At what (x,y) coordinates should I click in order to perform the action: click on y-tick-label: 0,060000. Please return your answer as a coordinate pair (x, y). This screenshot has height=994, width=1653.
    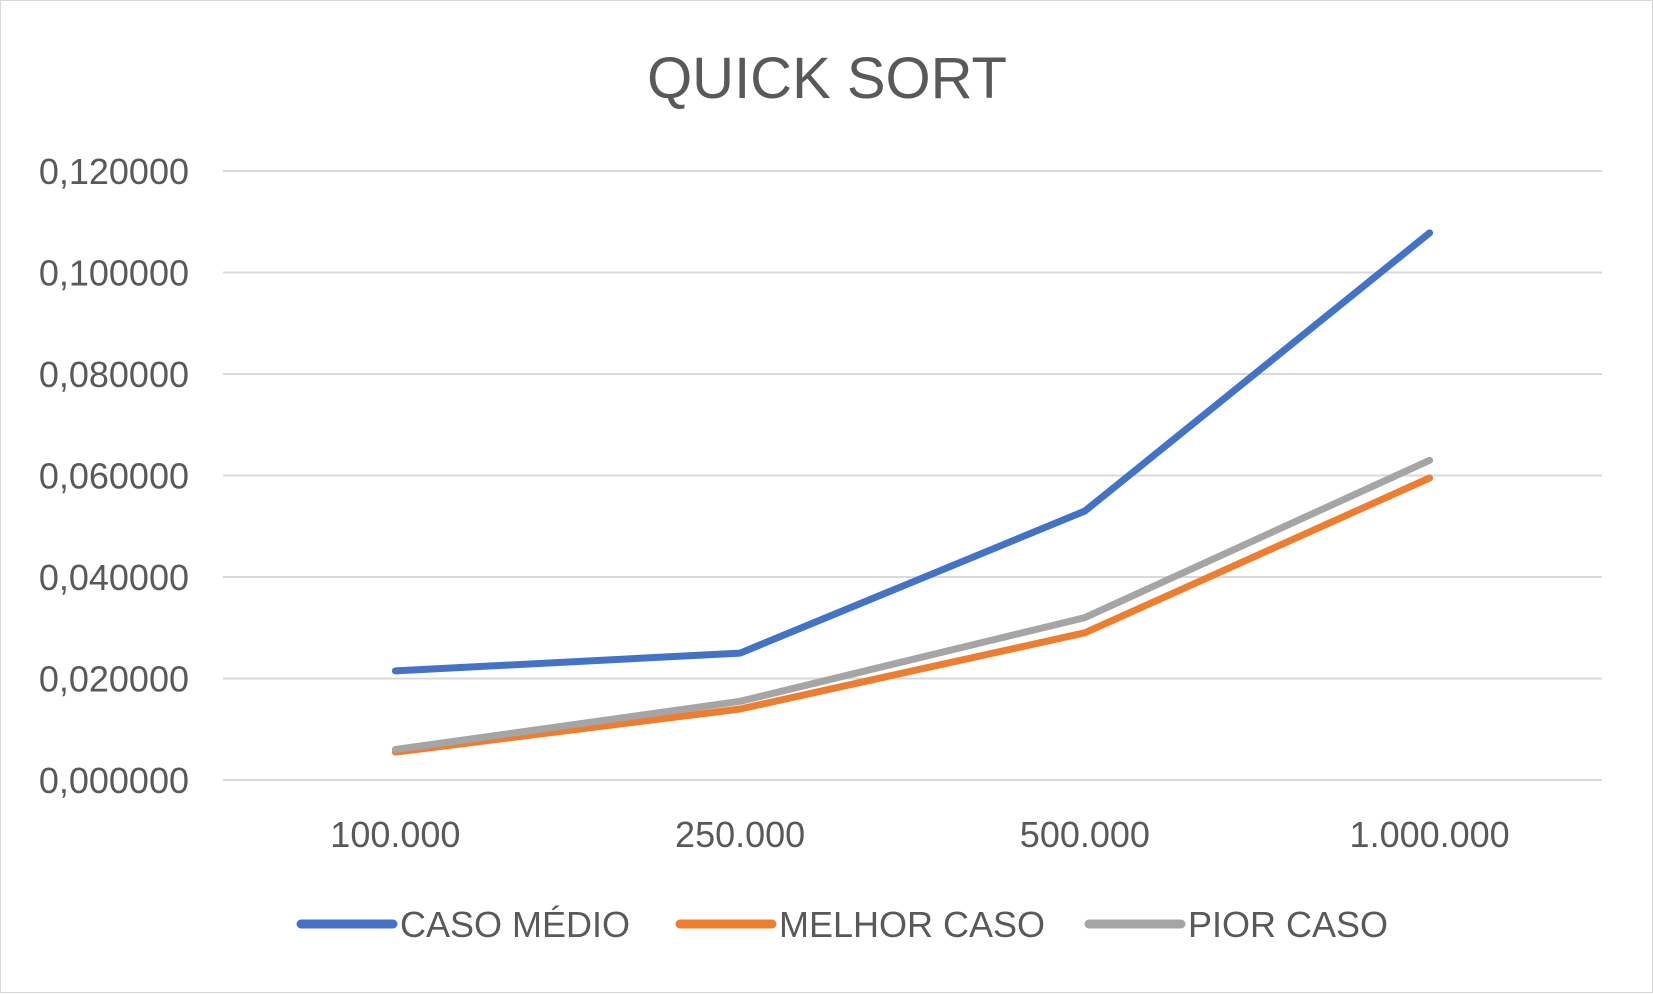
    Looking at the image, I should click on (114, 476).